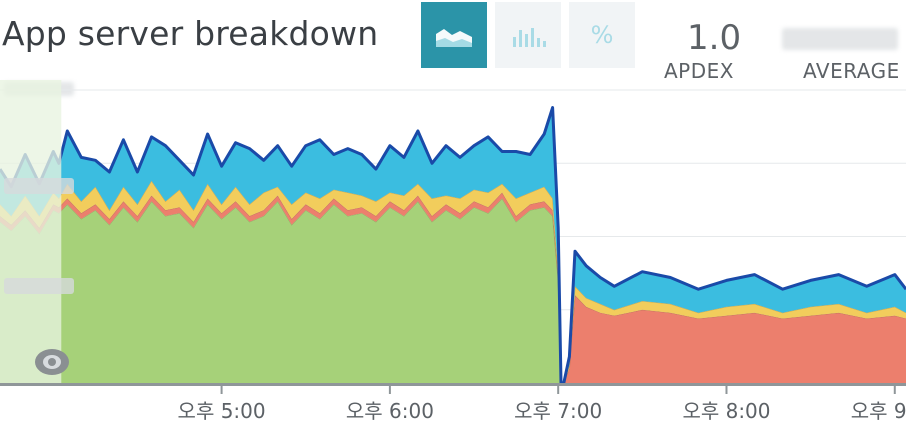 This screenshot has height=429, width=906. I want to click on apdex-value: 1.0, so click(714, 38).